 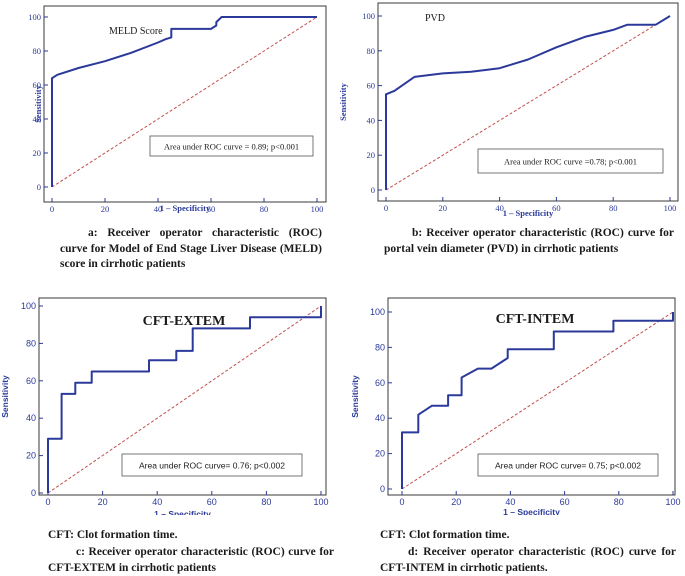 I want to click on x-tick-label-d: 20, so click(x=456, y=502).